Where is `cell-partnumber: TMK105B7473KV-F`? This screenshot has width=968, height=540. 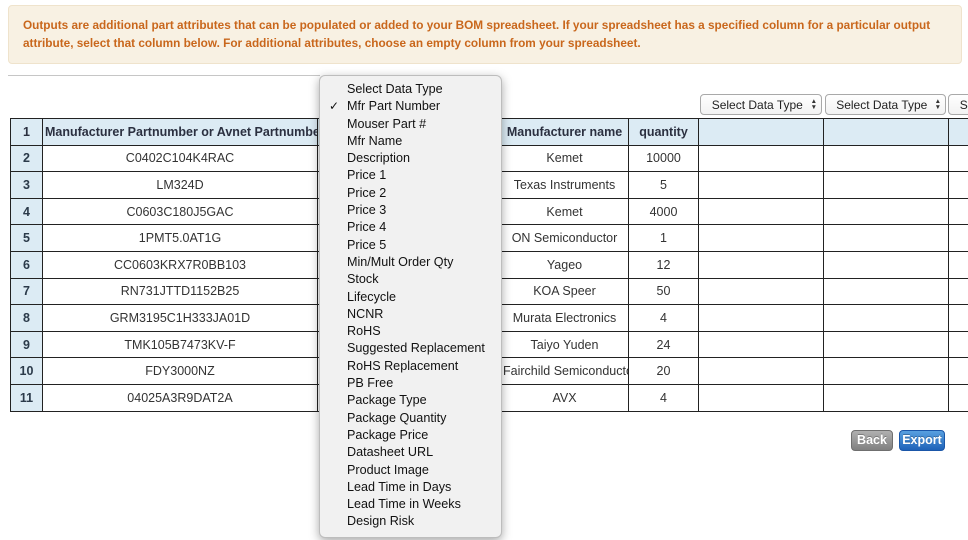
cell-partnumber: TMK105B7473KV-F is located at coordinates (180, 344).